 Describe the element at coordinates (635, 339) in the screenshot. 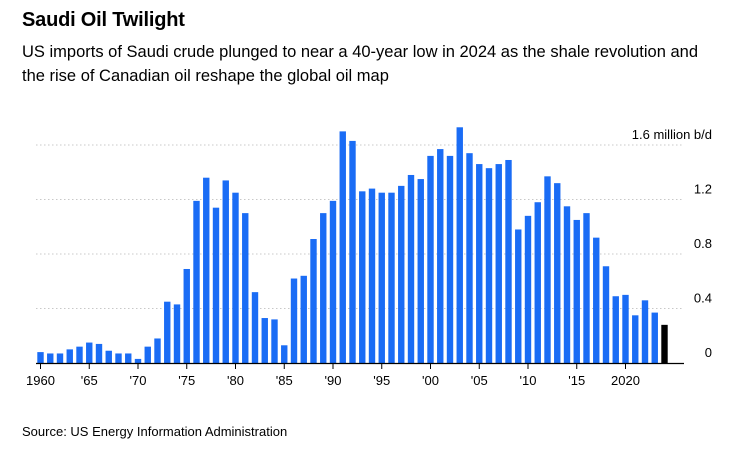

I see `bar-2021` at that location.